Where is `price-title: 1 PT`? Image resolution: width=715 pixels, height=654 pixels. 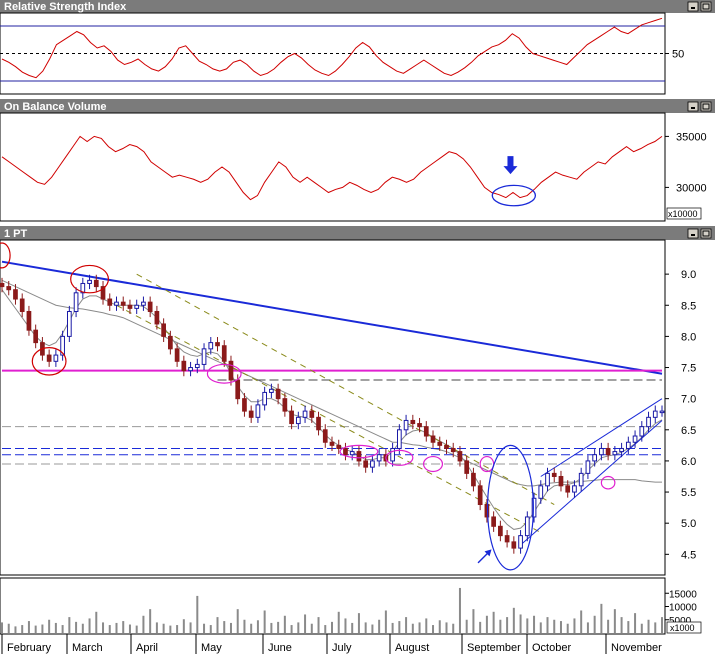
price-title: 1 PT is located at coordinates (16, 234).